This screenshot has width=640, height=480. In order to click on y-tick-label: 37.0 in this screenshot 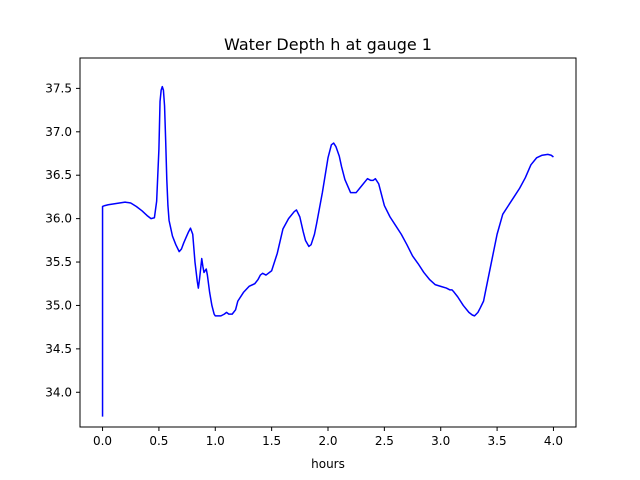, I will do `click(58, 132)`.